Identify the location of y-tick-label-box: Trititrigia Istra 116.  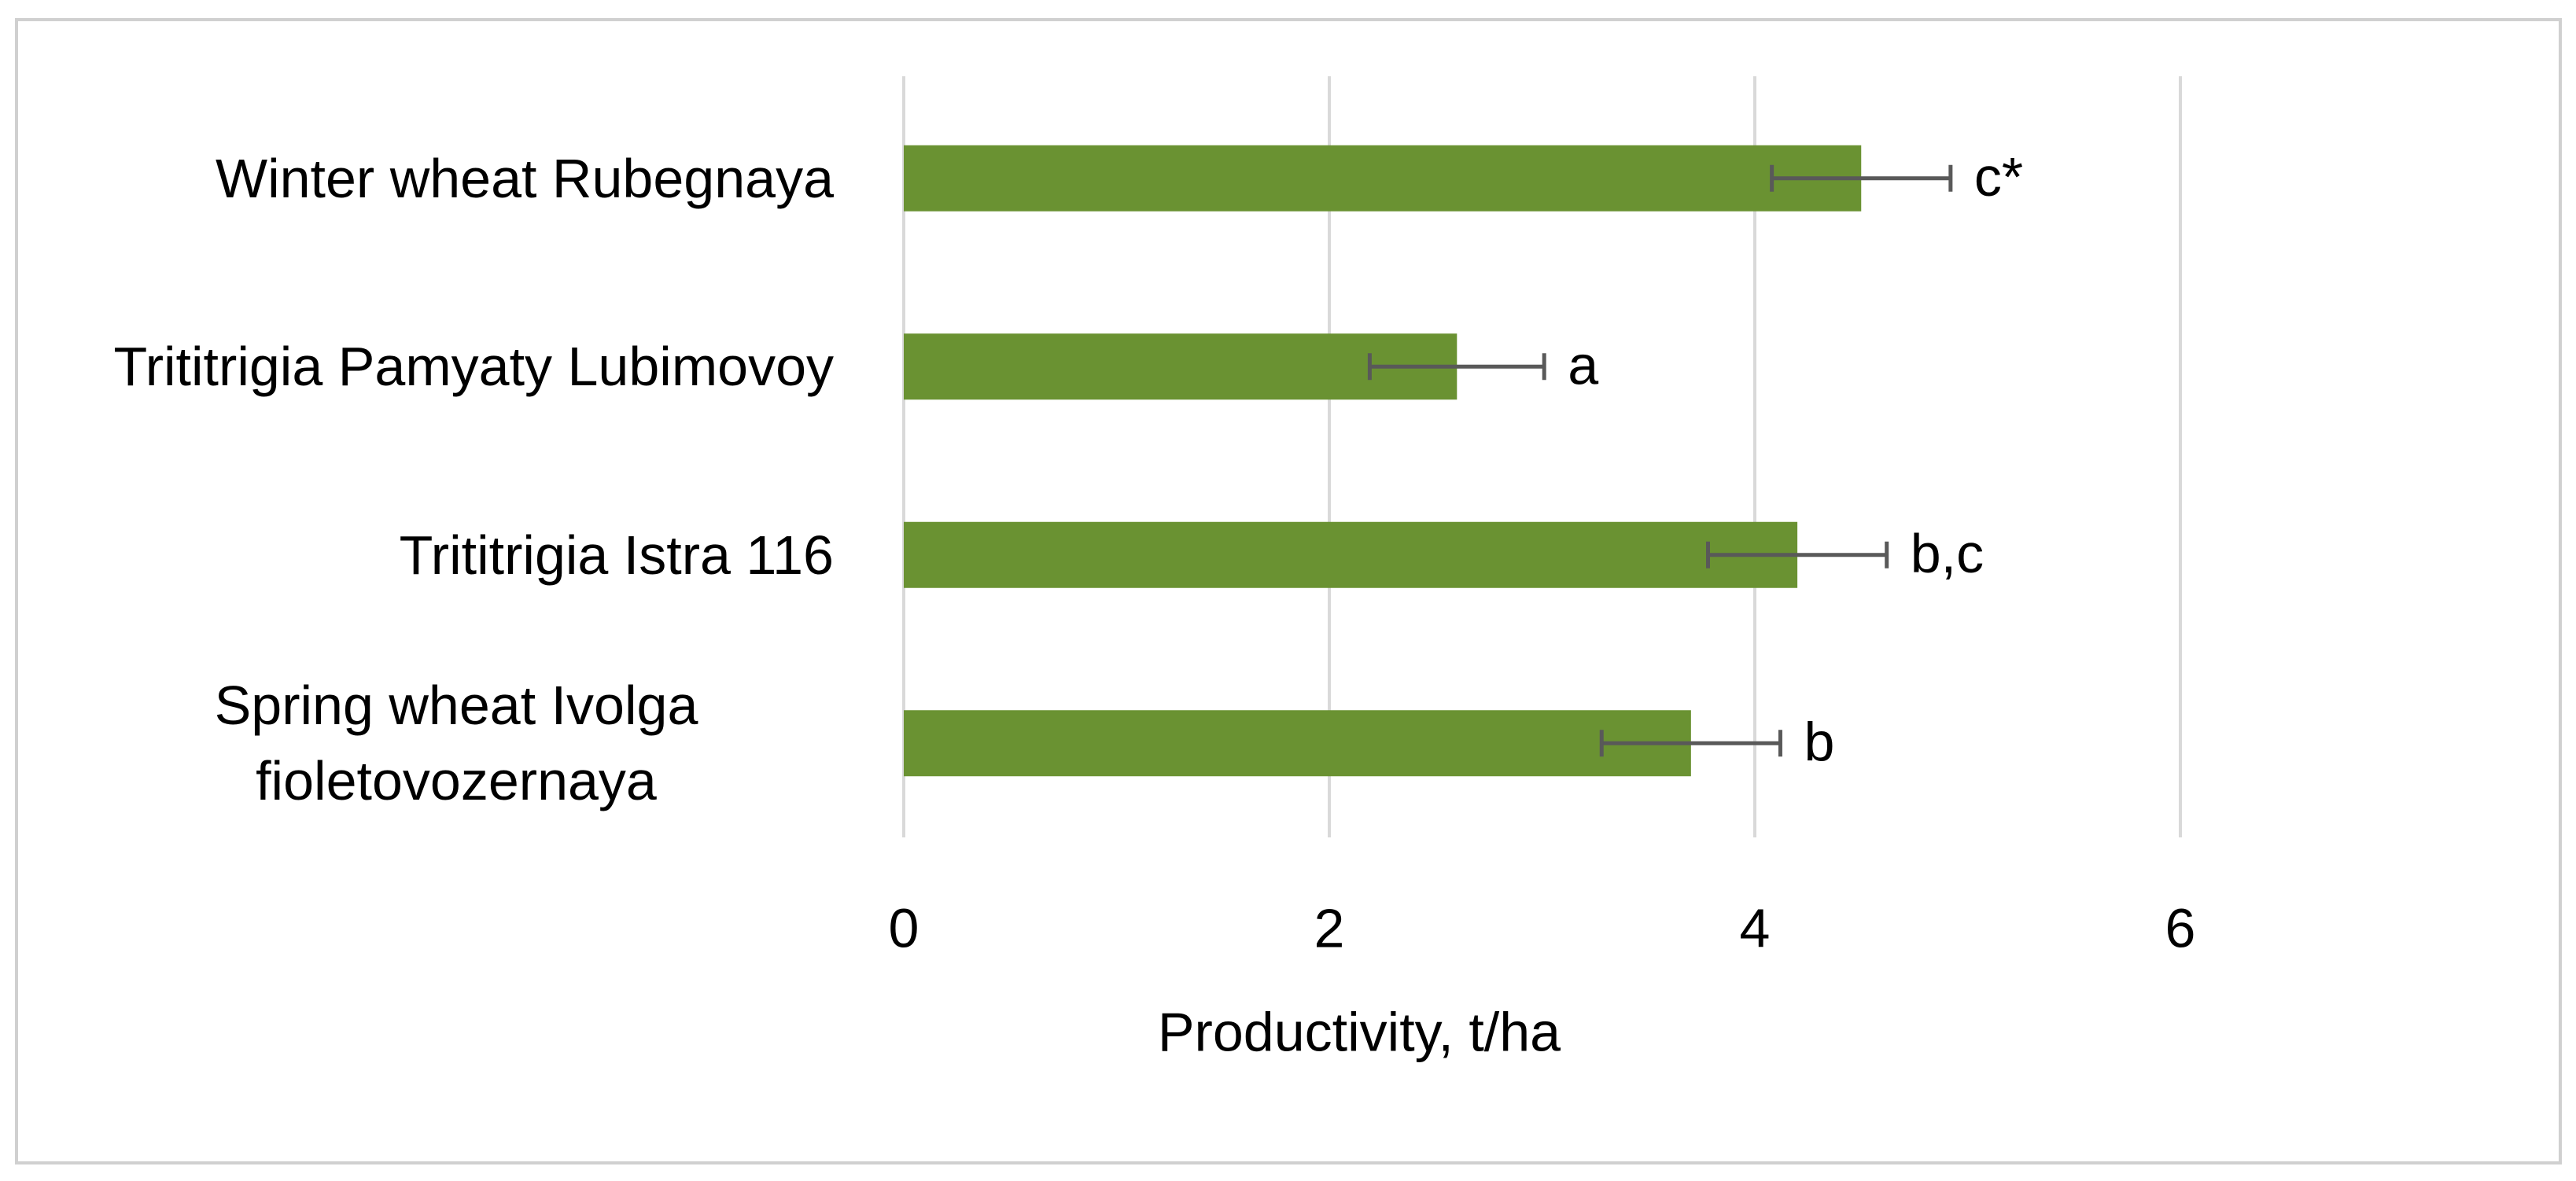
(429, 555).